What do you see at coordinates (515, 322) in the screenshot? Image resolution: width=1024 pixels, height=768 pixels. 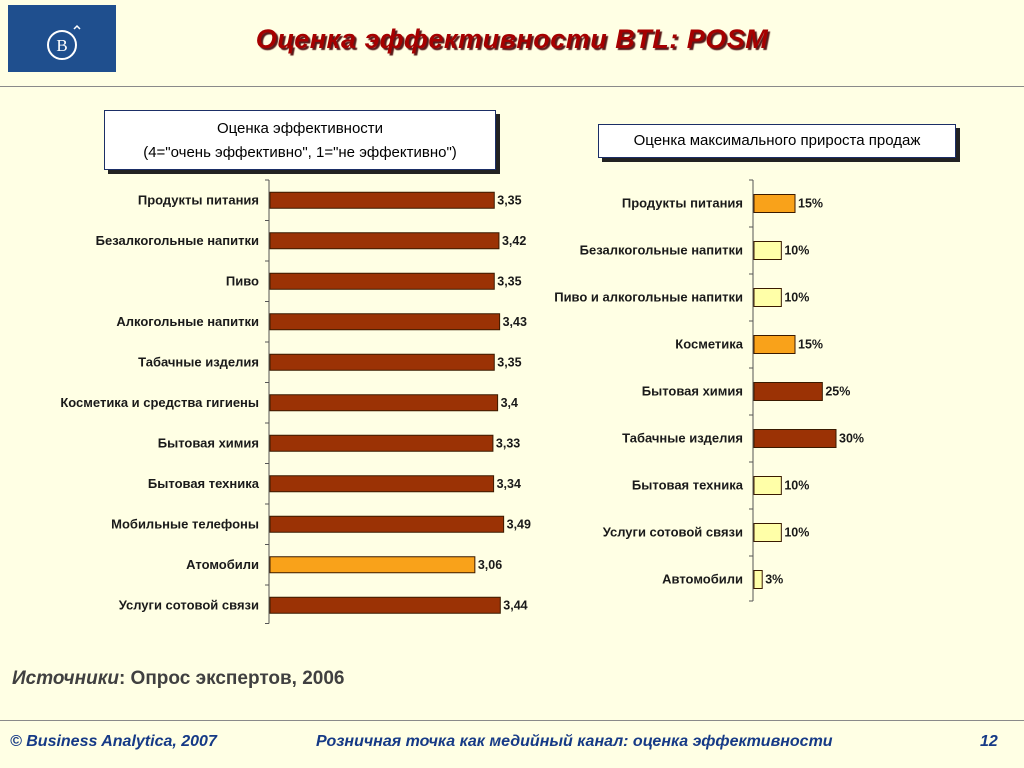 I see `value-label: 3,43` at bounding box center [515, 322].